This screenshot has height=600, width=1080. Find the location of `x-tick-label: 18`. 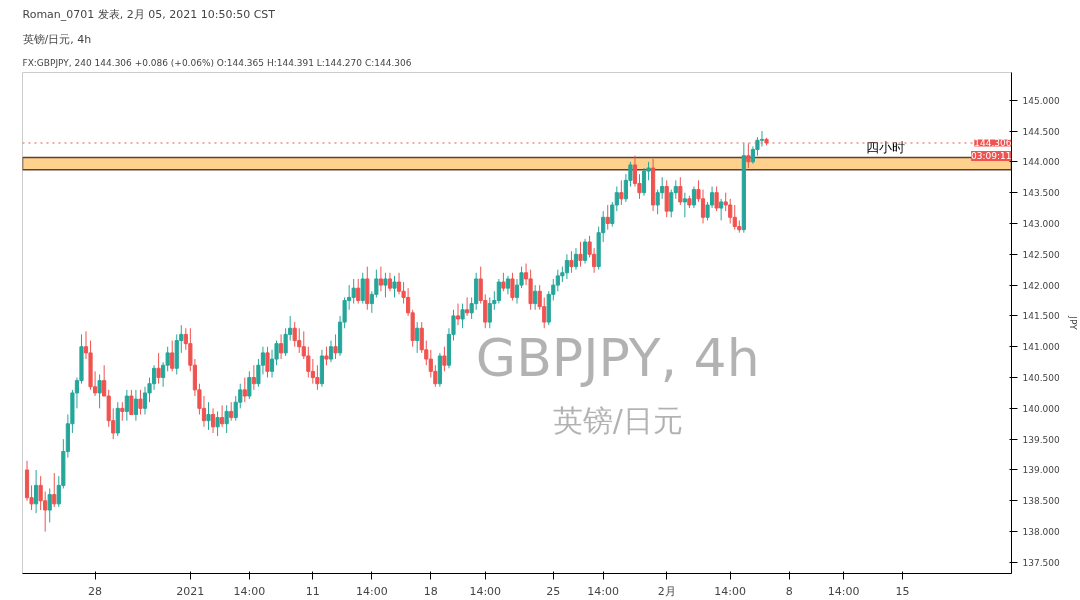

x-tick-label: 18 is located at coordinates (430, 591).